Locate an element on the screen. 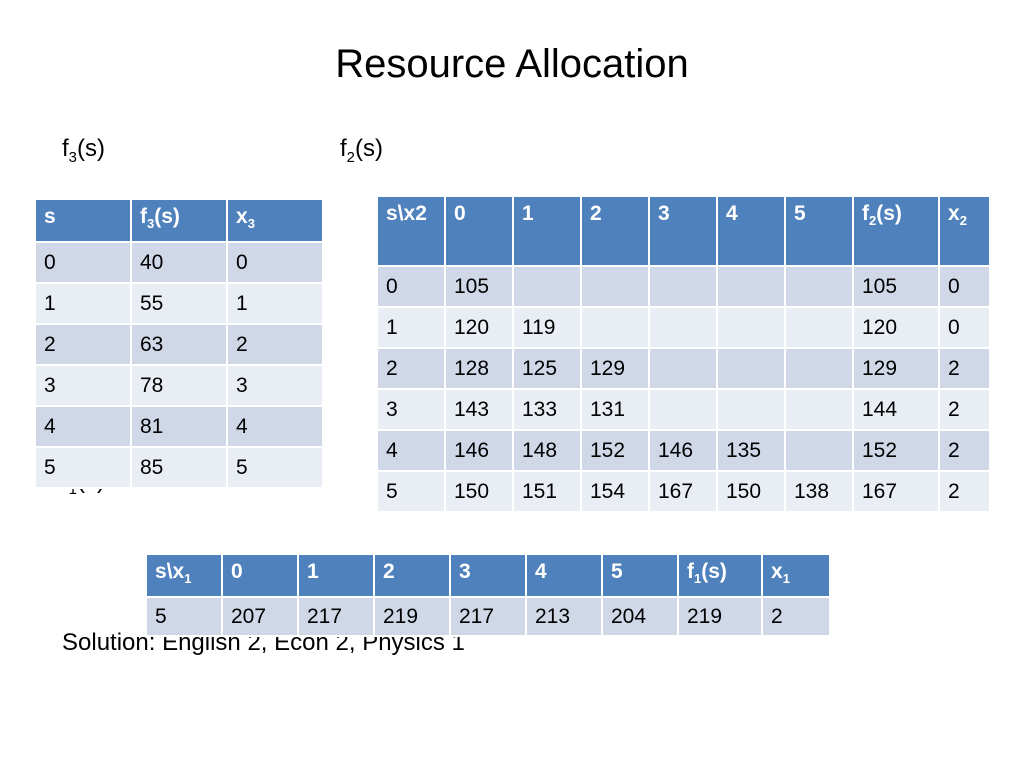  table-row: 5 85 5 is located at coordinates (179, 467).